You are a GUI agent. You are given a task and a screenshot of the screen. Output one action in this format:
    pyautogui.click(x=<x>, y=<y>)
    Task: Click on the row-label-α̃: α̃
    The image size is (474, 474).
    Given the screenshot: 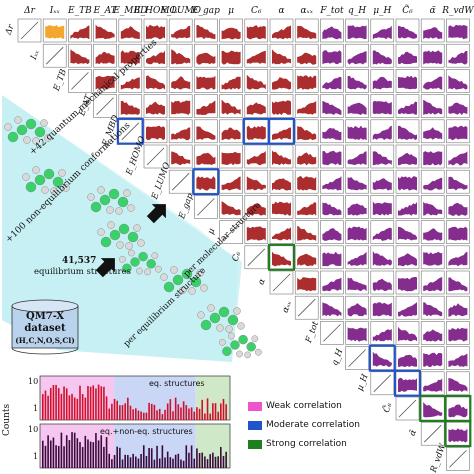 What is the action you would take?
    pyautogui.click(x=413, y=432)
    